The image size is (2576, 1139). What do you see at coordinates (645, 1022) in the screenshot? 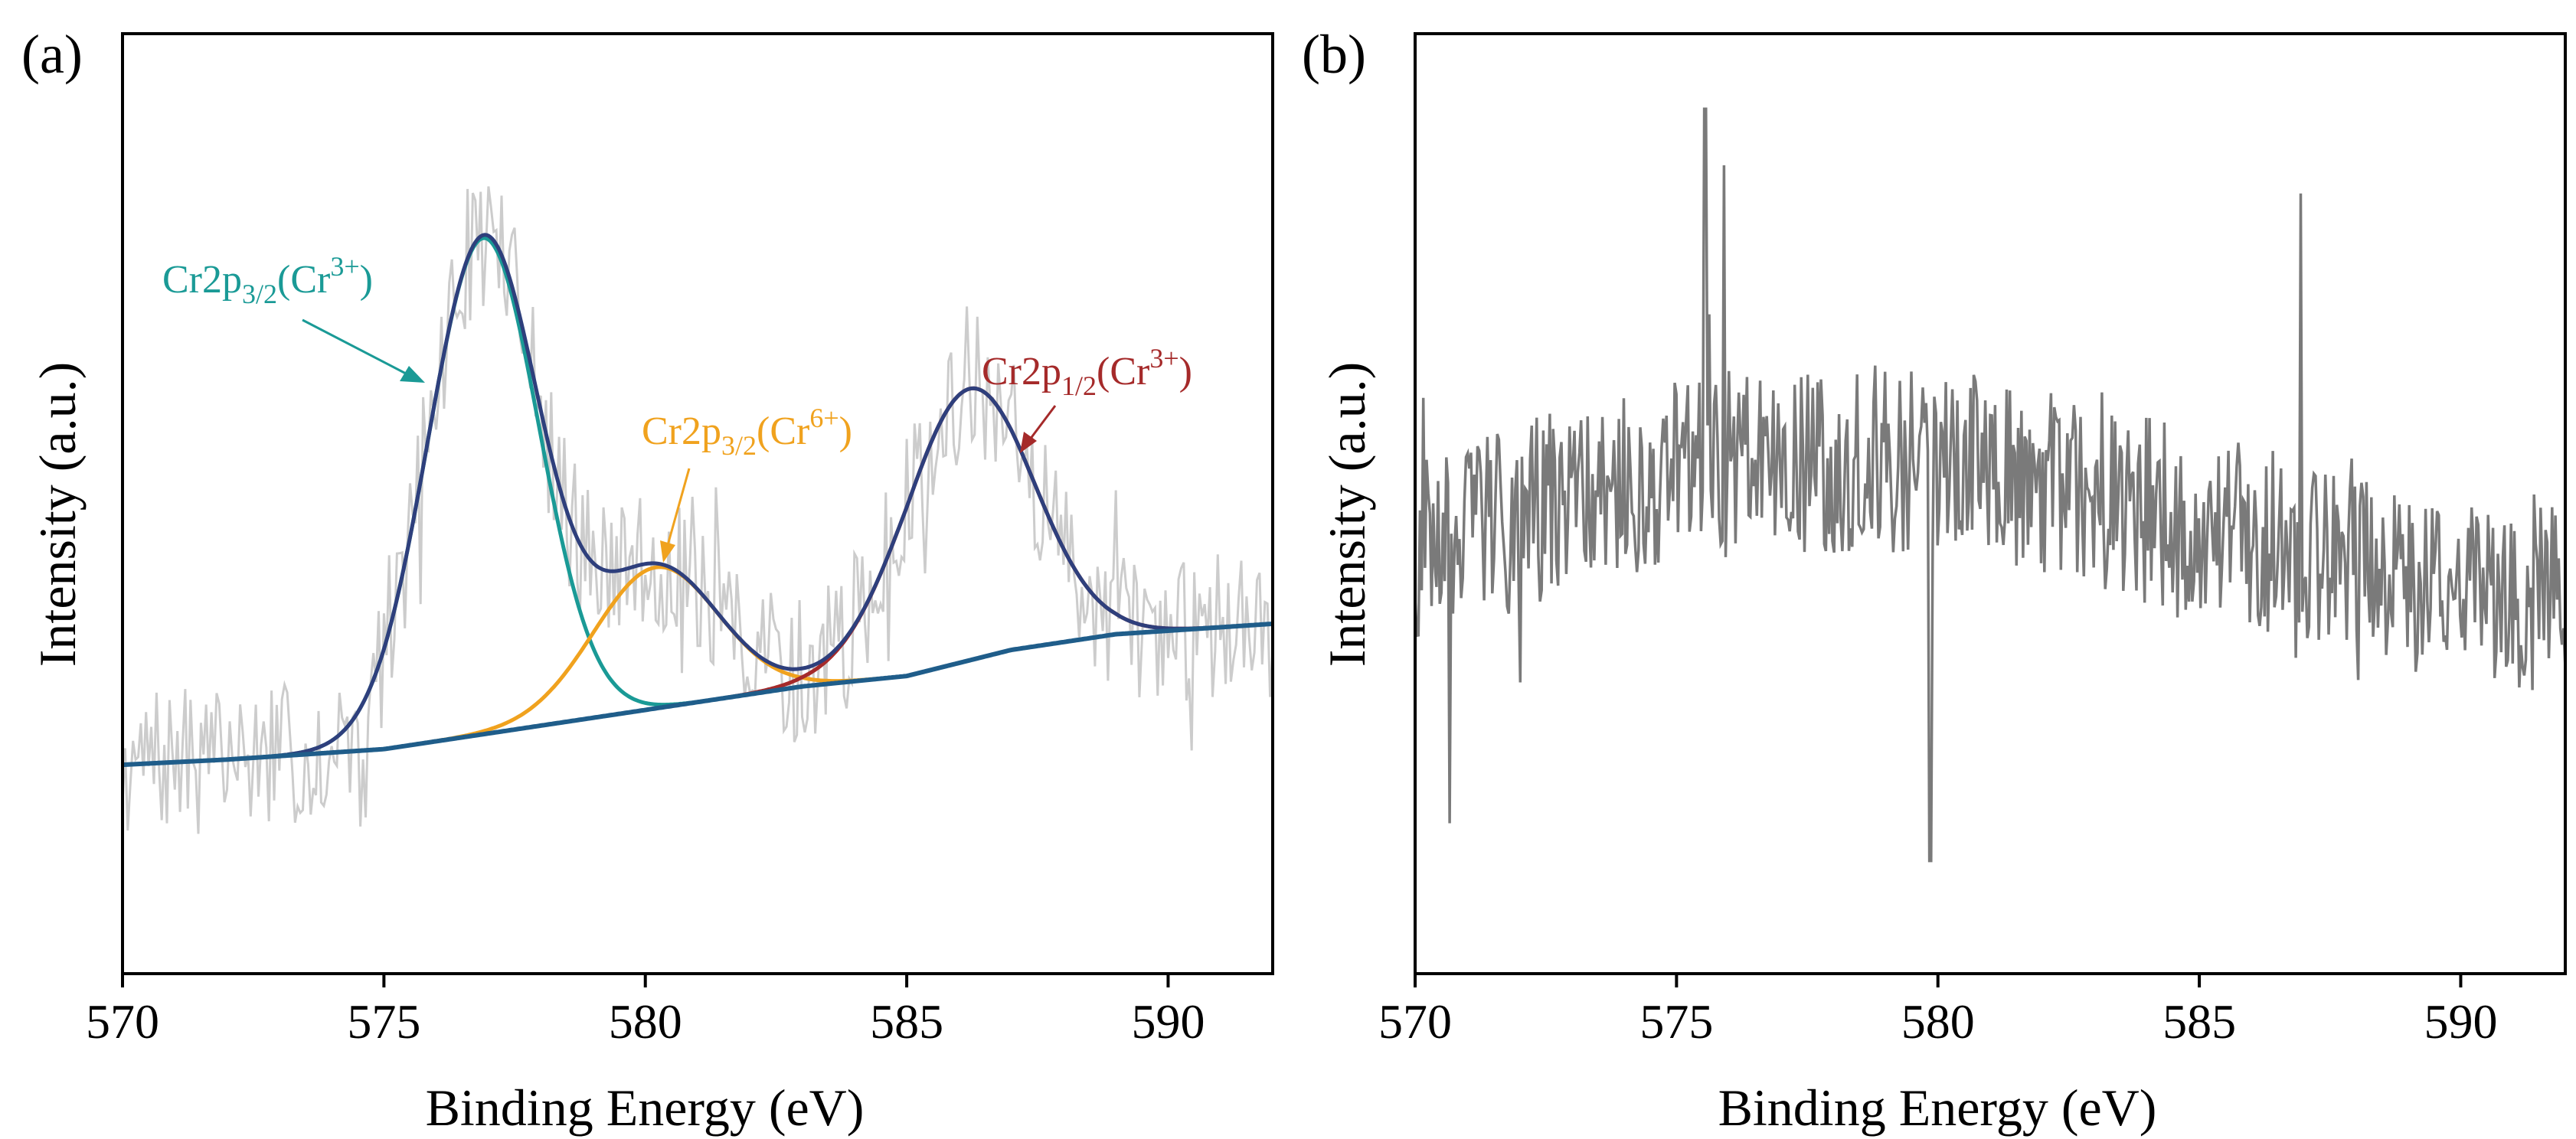
I see `panel-a-x-tick-label: 580` at bounding box center [645, 1022].